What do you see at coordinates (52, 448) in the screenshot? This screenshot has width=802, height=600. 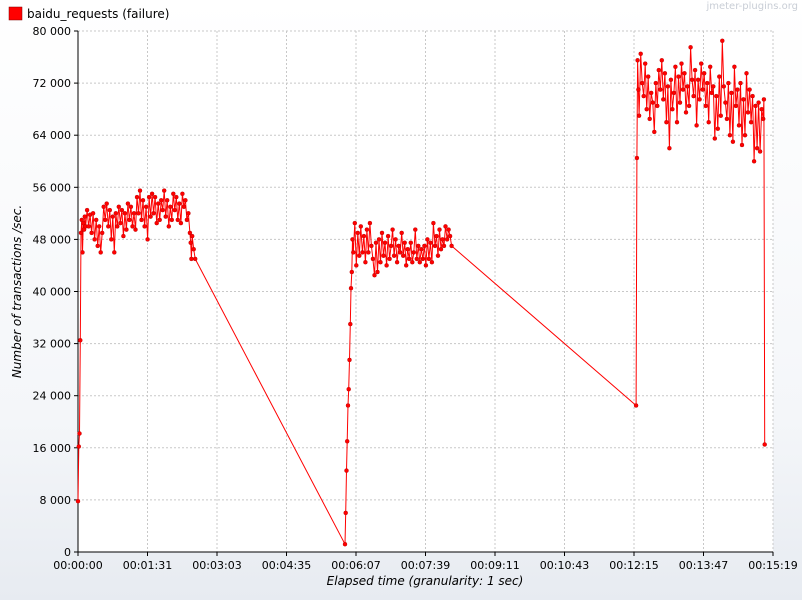 I see `y-tick-label: 16 000` at bounding box center [52, 448].